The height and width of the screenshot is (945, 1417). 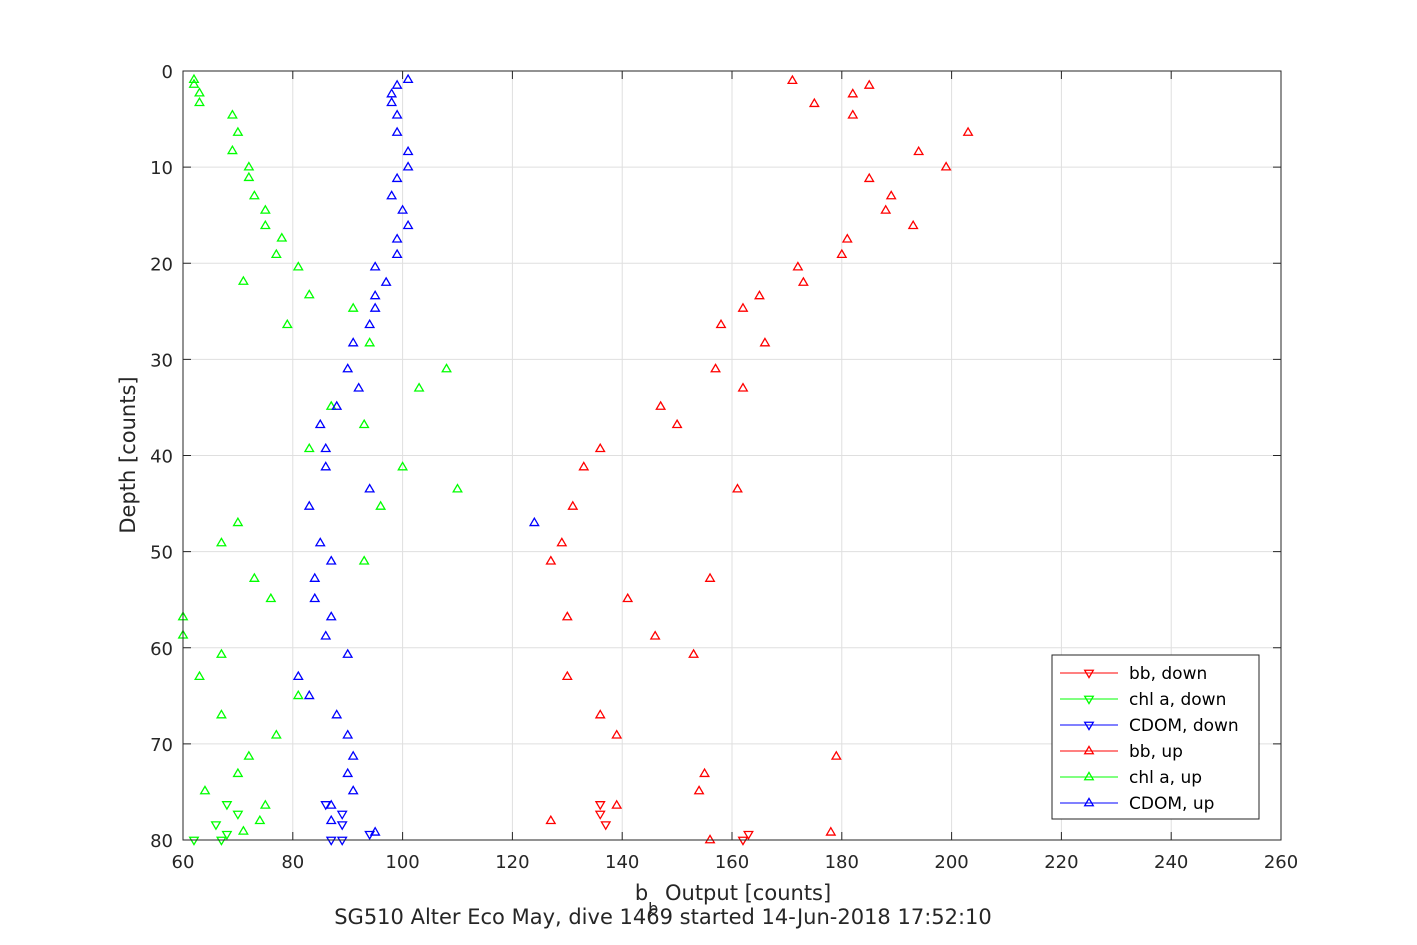 What do you see at coordinates (161, 649) in the screenshot?
I see `y-tick-label: 60` at bounding box center [161, 649].